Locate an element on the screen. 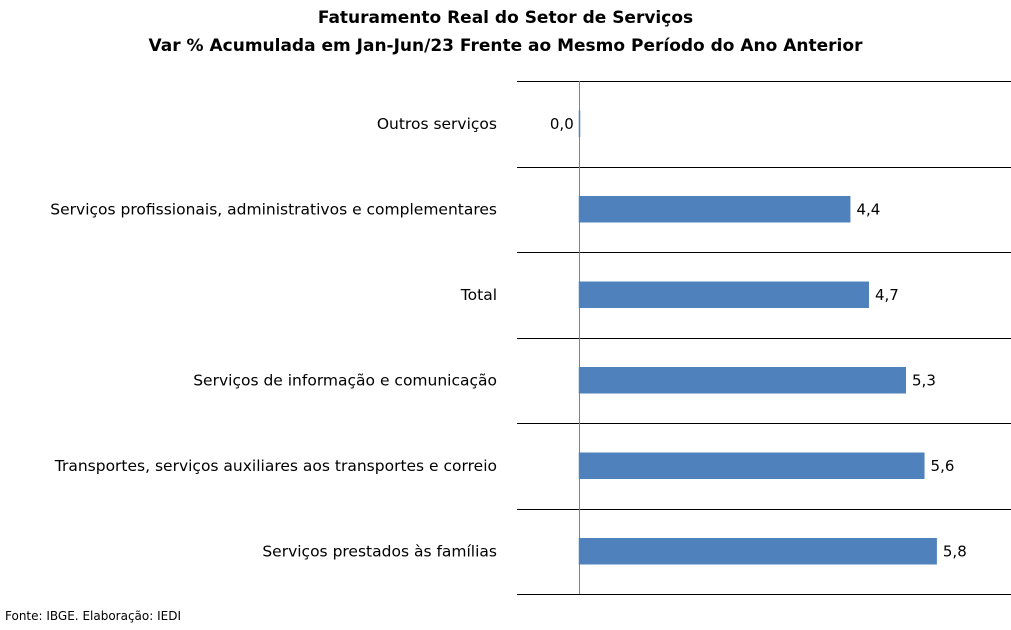  data-label: 4,4 is located at coordinates (868, 209).